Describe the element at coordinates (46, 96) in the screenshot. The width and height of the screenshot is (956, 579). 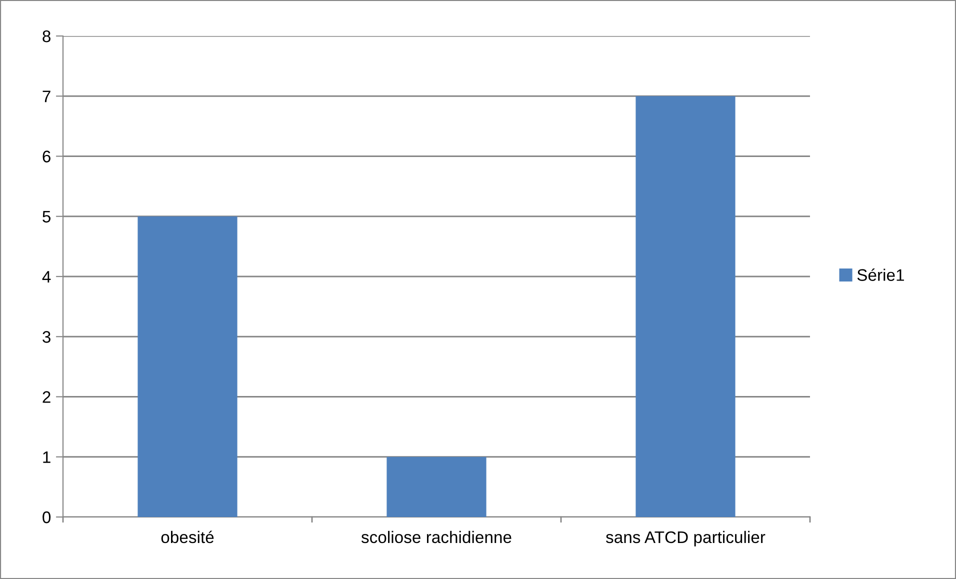
I see `y-tick-label: 7` at that location.